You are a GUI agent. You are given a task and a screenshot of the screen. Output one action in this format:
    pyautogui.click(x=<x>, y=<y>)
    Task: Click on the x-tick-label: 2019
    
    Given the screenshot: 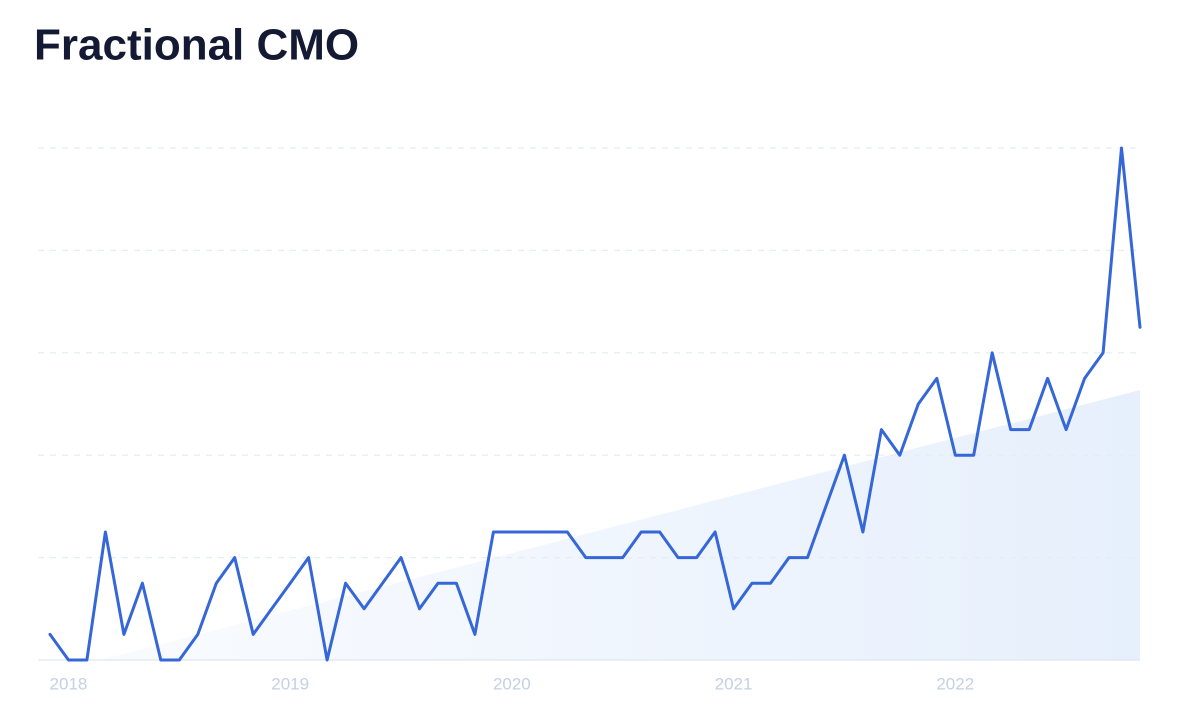 What is the action you would take?
    pyautogui.click(x=290, y=683)
    